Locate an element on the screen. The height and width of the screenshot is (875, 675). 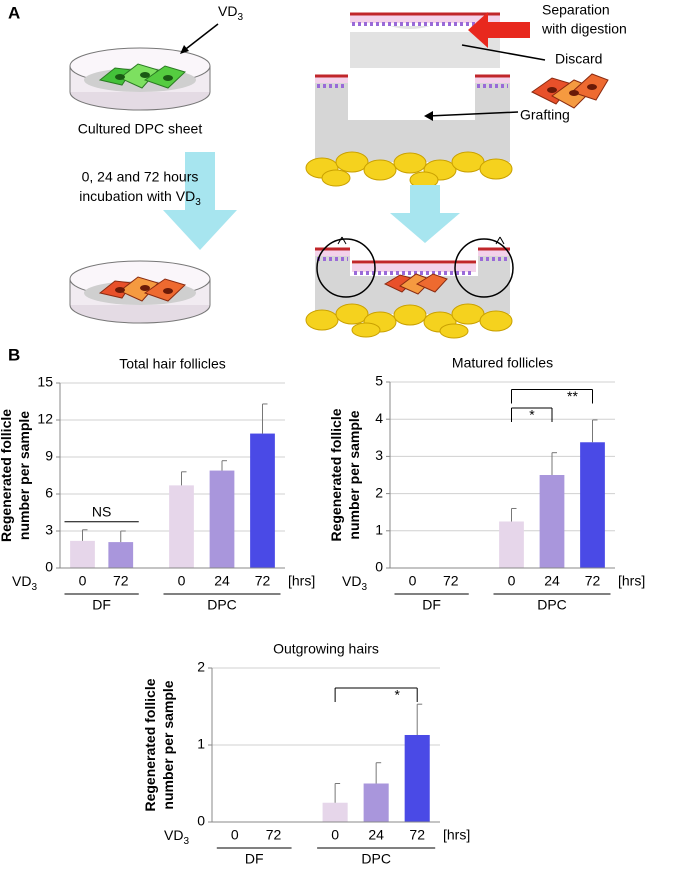
chart-title: Outgrowing hairs is located at coordinates (326, 649).